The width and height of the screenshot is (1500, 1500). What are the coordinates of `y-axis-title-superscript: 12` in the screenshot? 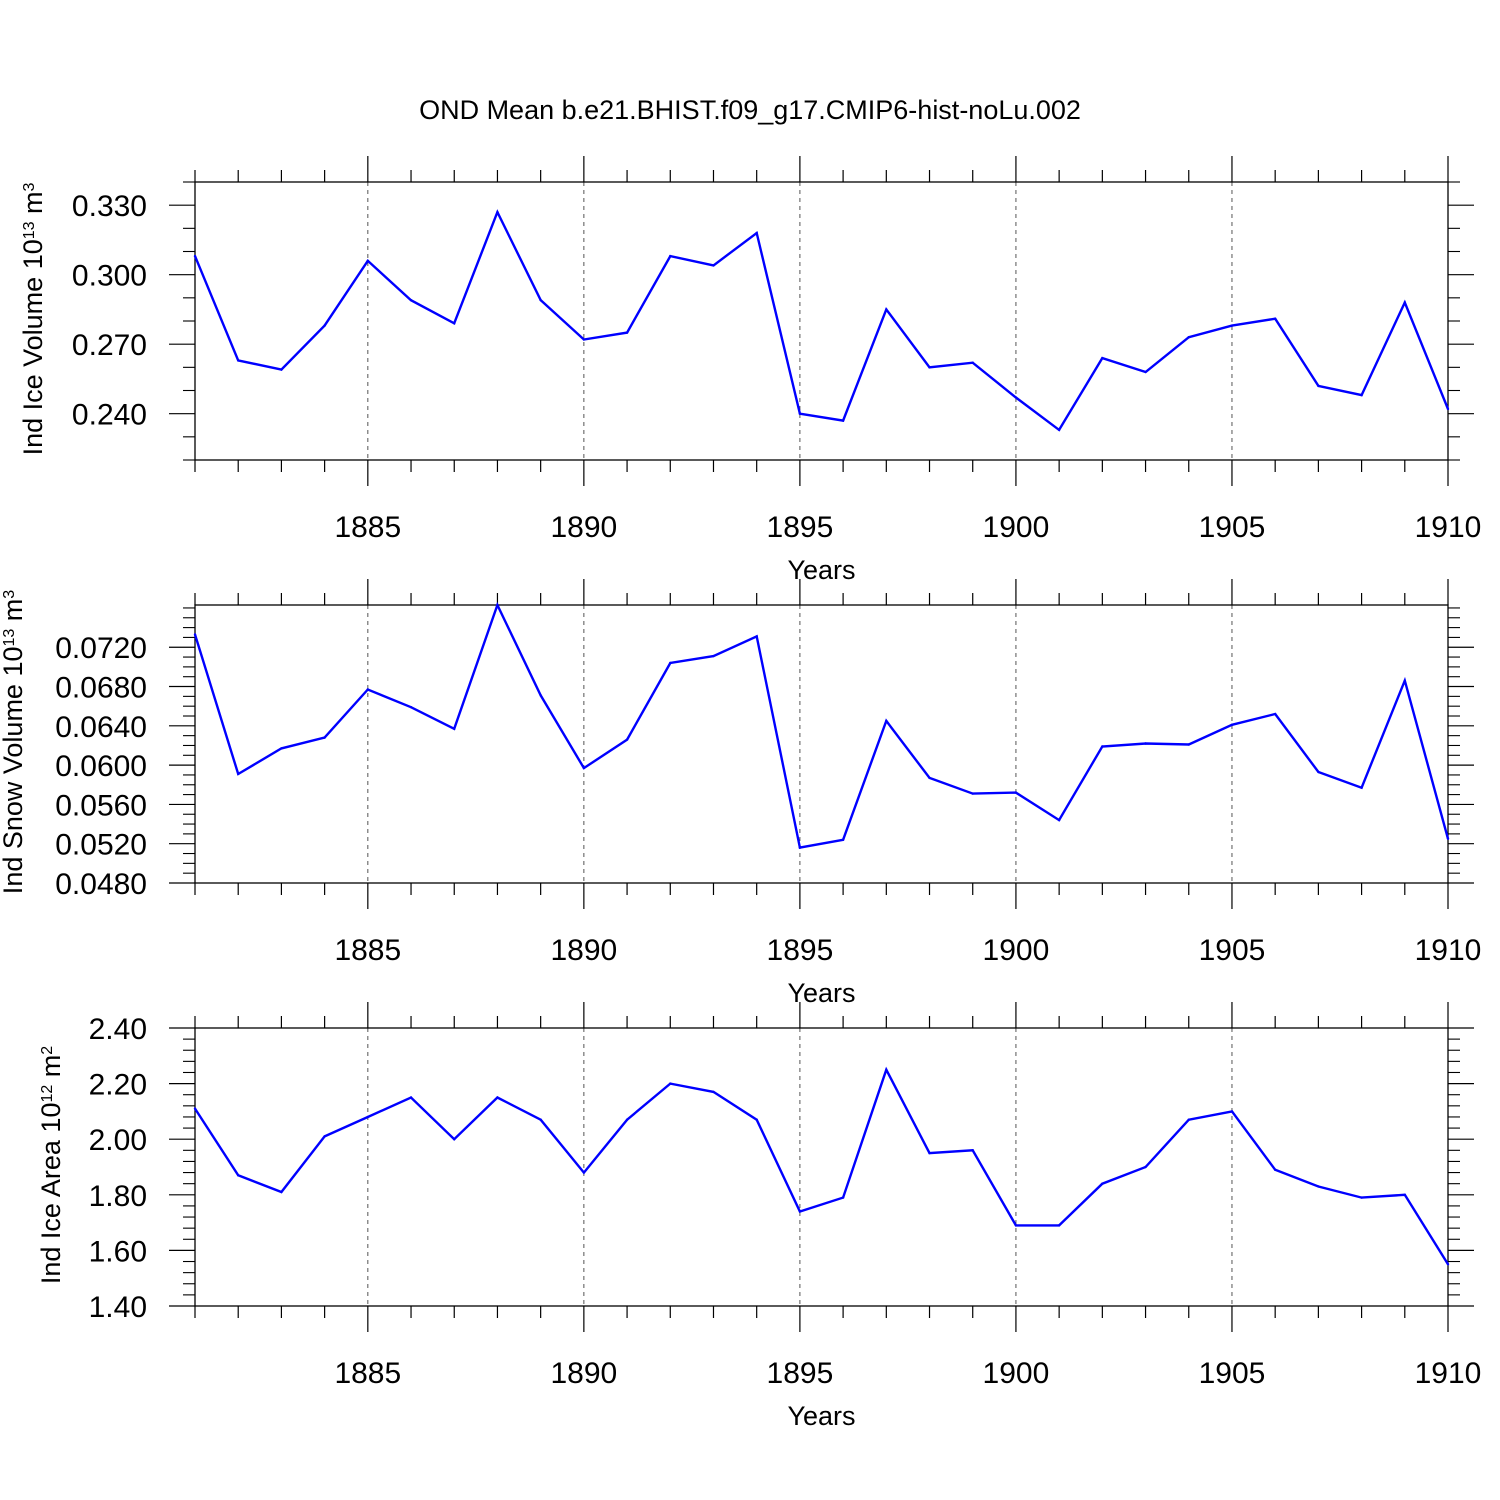 It's located at (47, 1094).